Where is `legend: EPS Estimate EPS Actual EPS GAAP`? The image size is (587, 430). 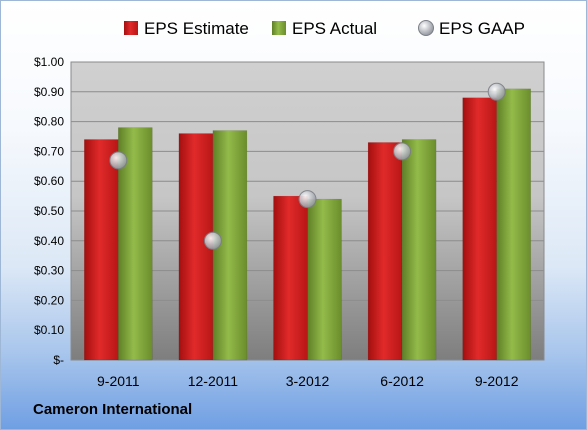 legend: EPS Estimate EPS Actual EPS GAAP is located at coordinates (324, 28).